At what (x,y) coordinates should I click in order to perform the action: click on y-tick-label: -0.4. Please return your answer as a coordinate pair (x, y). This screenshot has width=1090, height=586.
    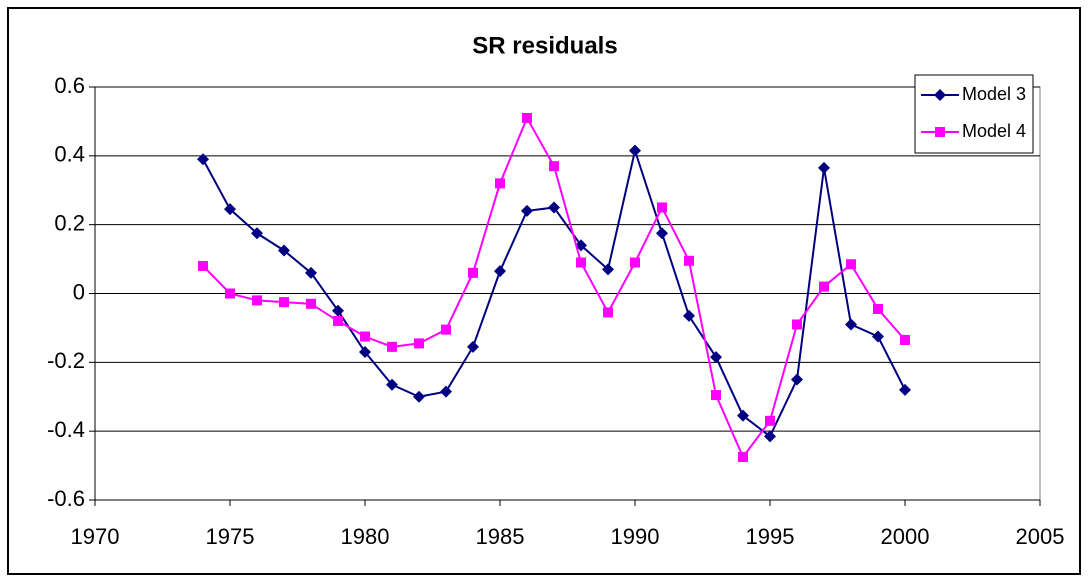
    Looking at the image, I should click on (66, 429).